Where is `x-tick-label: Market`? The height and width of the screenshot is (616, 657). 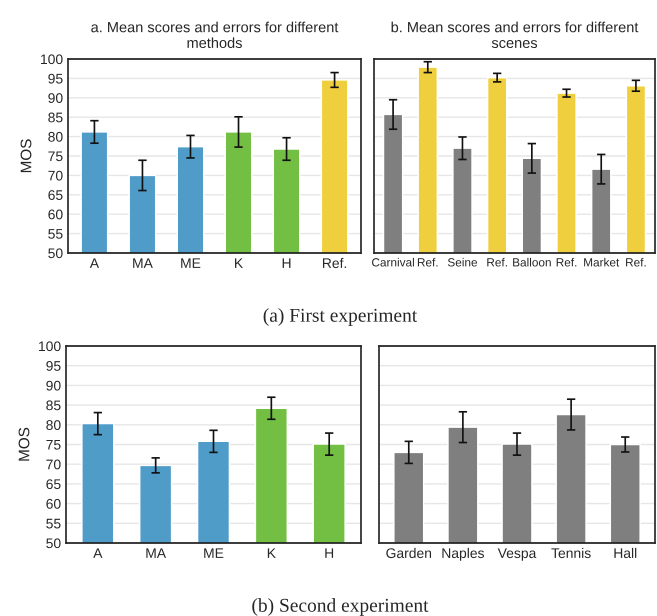
x-tick-label: Market is located at coordinates (602, 262).